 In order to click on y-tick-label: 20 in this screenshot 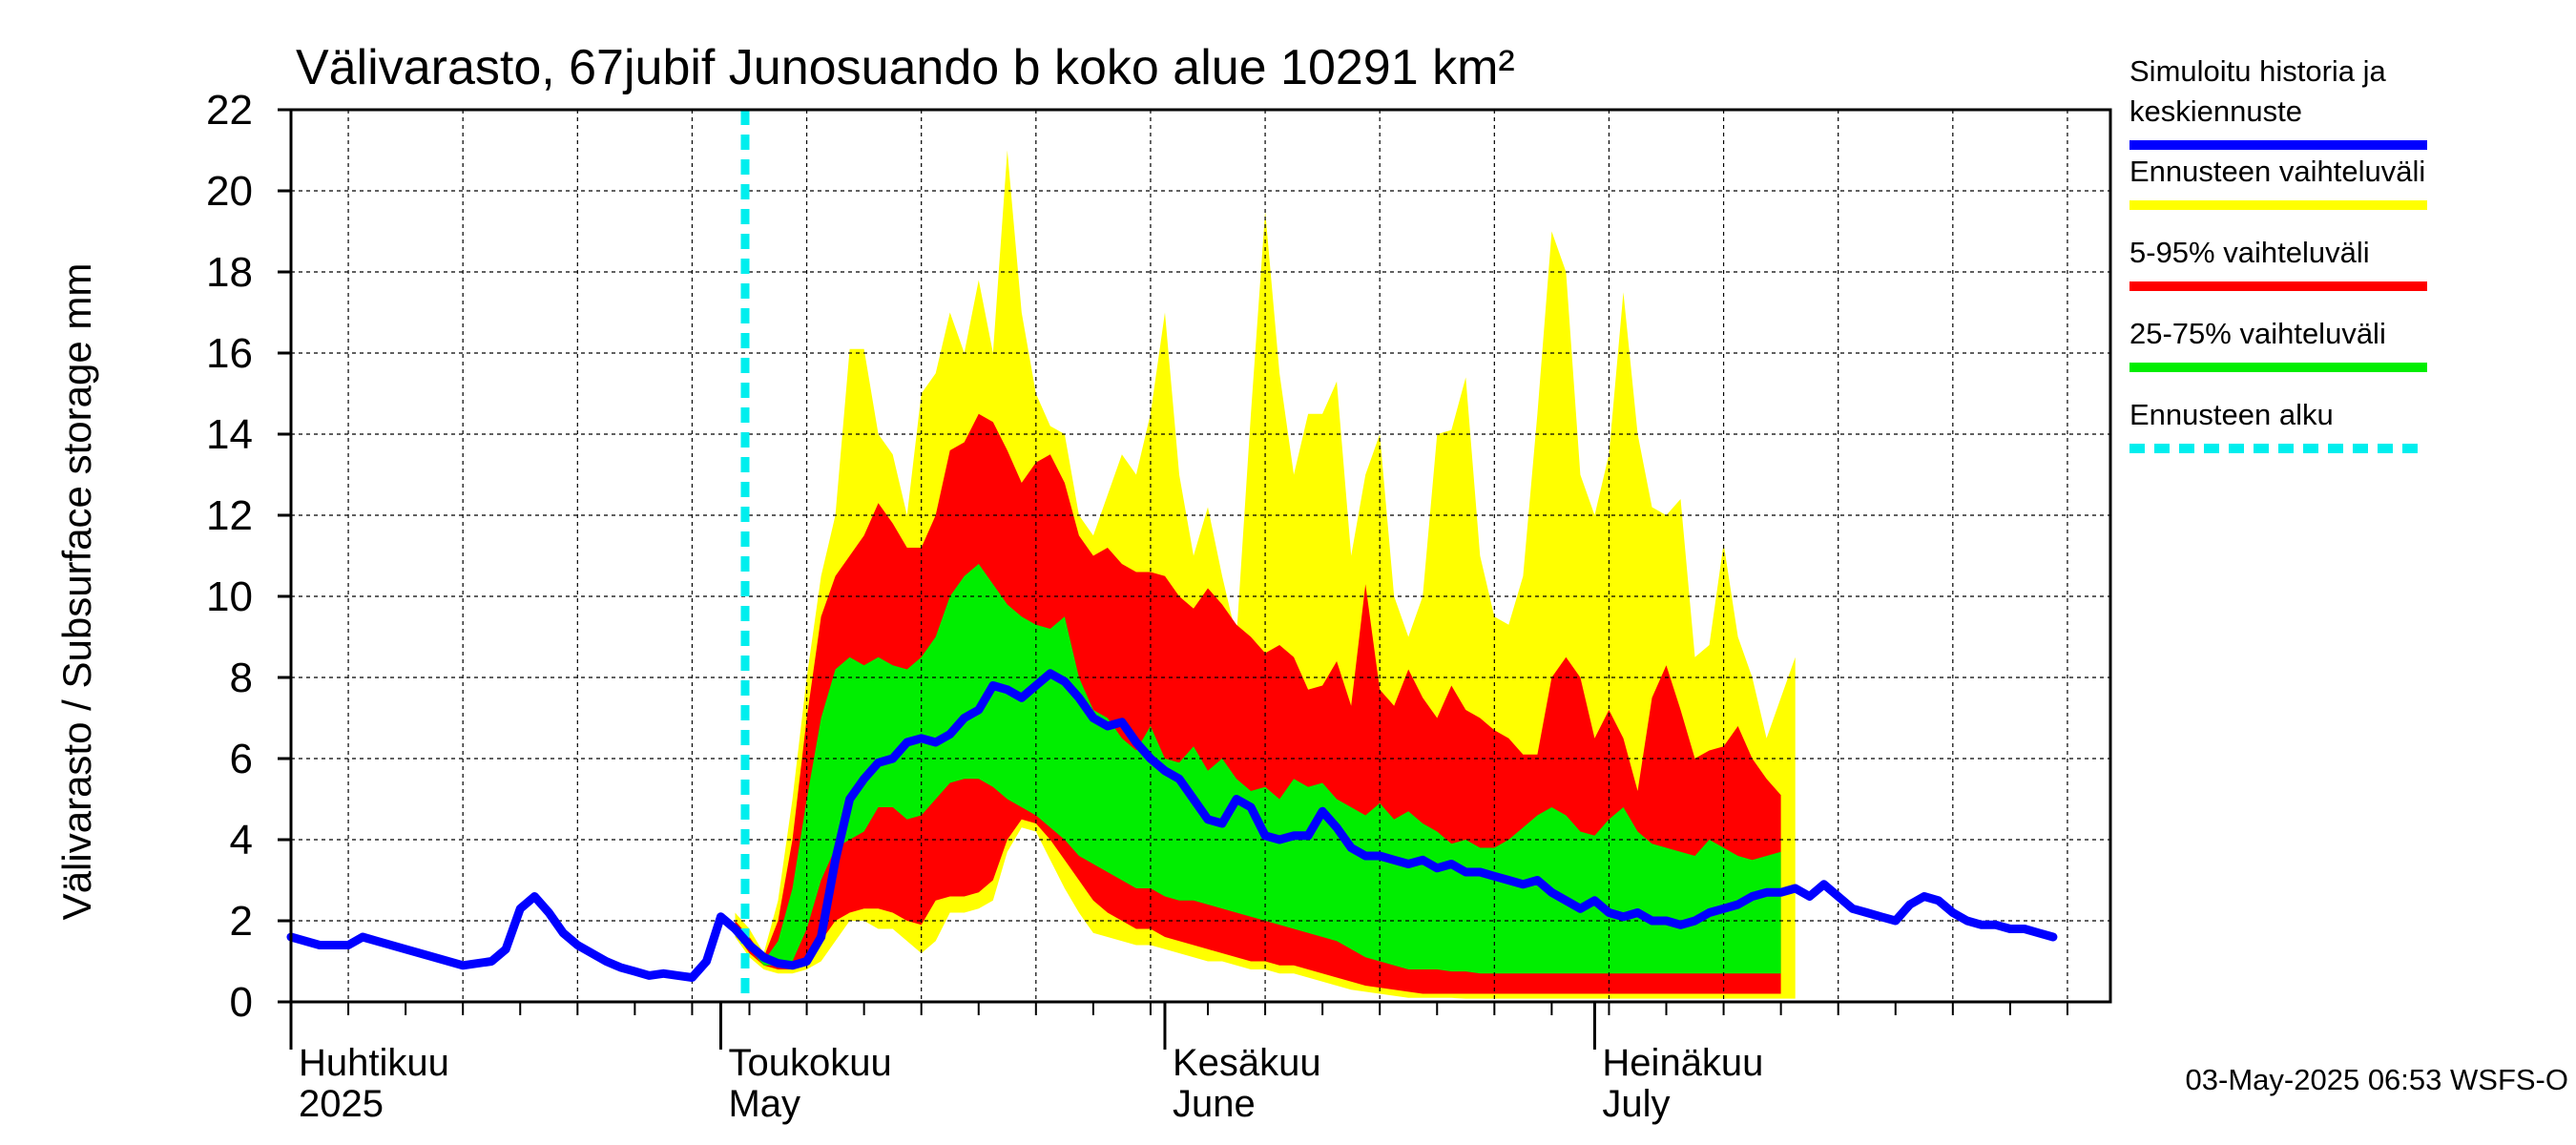, I will do `click(229, 192)`.